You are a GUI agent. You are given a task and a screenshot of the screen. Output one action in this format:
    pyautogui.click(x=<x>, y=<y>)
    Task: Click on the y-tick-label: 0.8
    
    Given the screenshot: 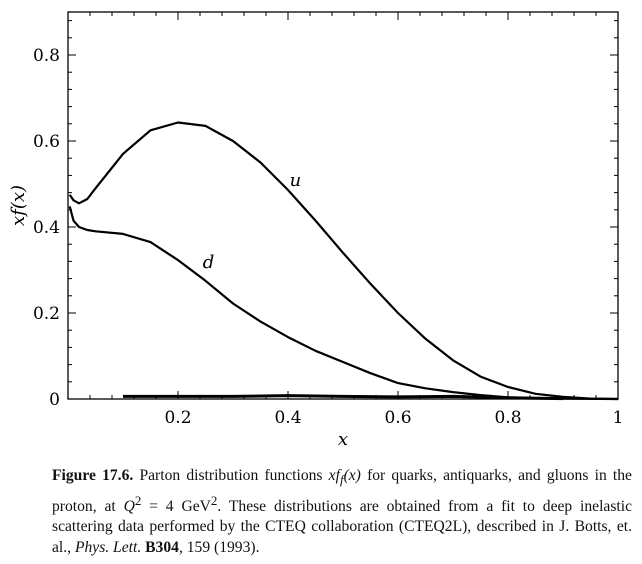 What is the action you would take?
    pyautogui.click(x=46, y=56)
    